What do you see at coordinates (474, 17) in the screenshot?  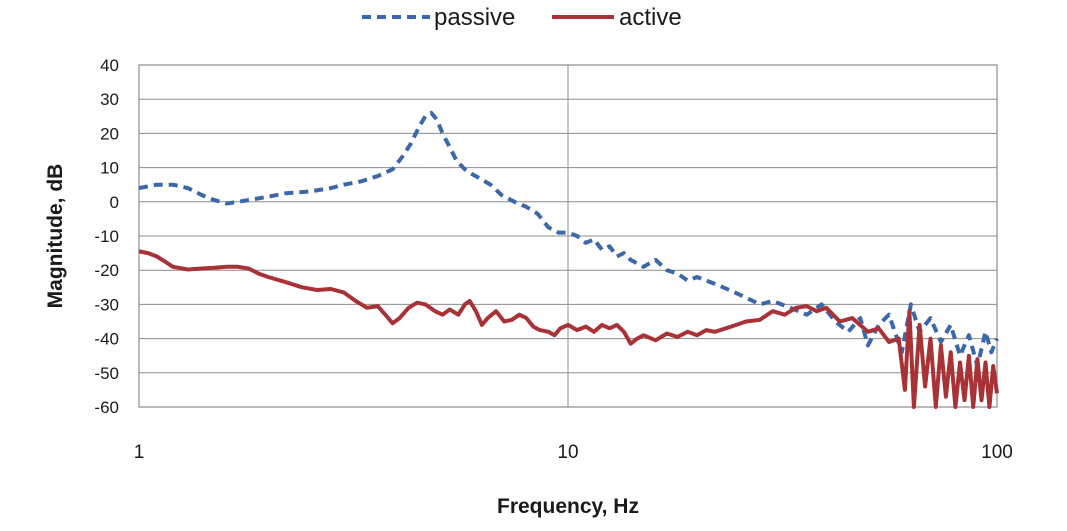 I see `legend-label-passive: passive` at bounding box center [474, 17].